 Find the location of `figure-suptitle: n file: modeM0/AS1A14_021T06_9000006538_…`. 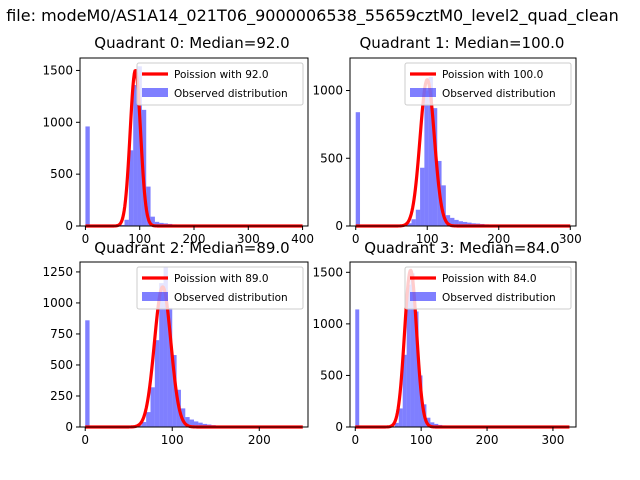

figure-suptitle: n file: modeM0/AS1A14_021T06_9000006538_… is located at coordinates (309, 16).